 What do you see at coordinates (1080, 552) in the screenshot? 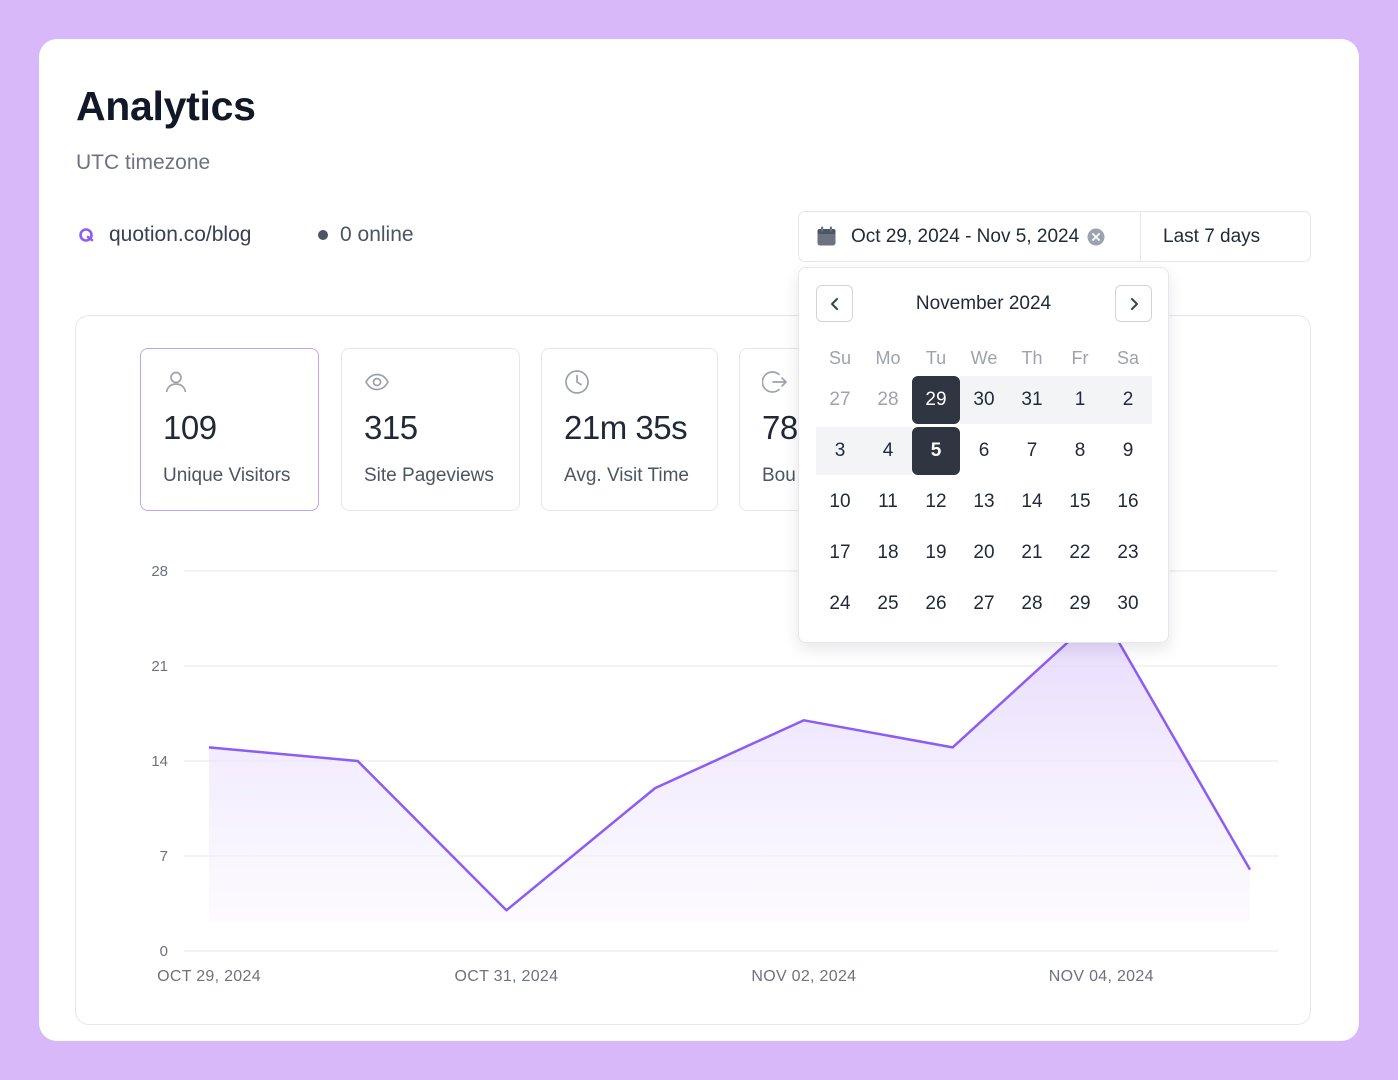
I see `calendar-day: 22` at bounding box center [1080, 552].